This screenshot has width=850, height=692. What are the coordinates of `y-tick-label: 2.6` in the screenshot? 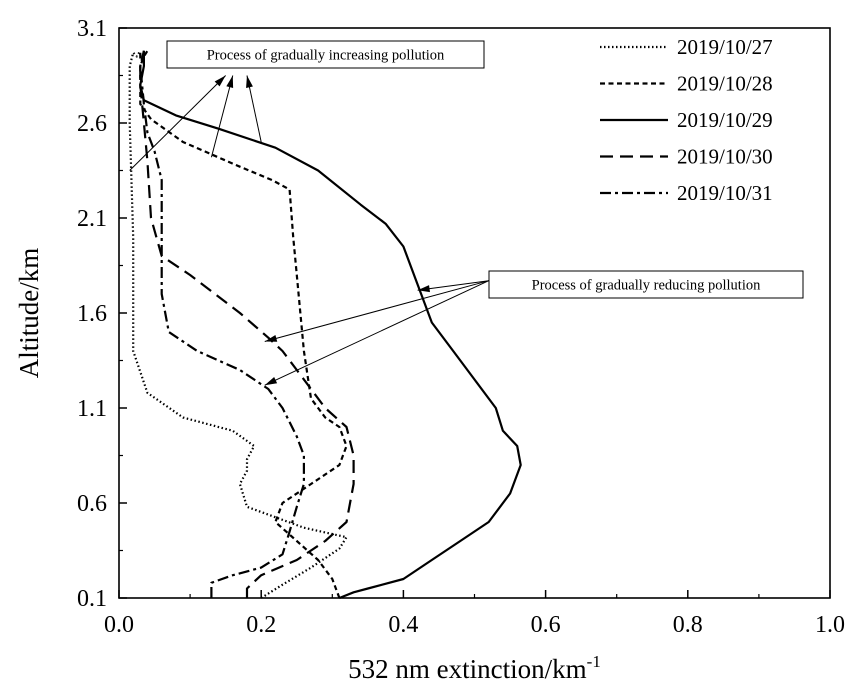 It's located at (92, 124).